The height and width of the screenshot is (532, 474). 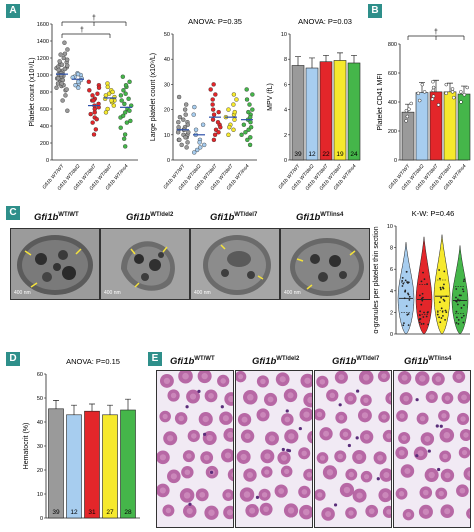 What do you see at coordinates (74, 512) in the screenshot?
I see `n-label: 12` at bounding box center [74, 512].